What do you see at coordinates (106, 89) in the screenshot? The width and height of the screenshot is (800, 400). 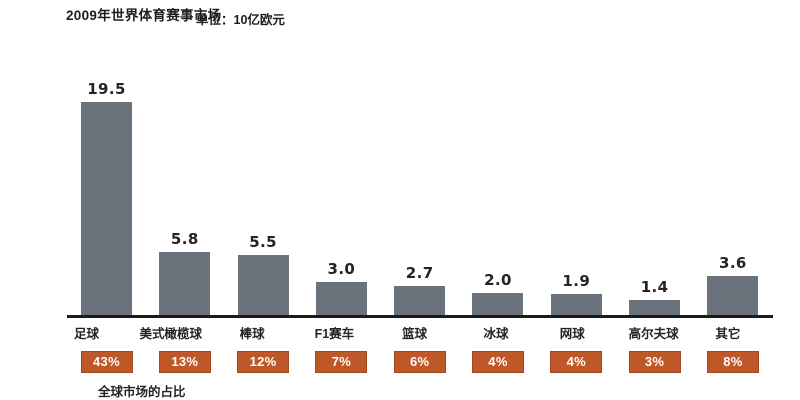 I see `bar-value-label: 19.5` at bounding box center [106, 89].